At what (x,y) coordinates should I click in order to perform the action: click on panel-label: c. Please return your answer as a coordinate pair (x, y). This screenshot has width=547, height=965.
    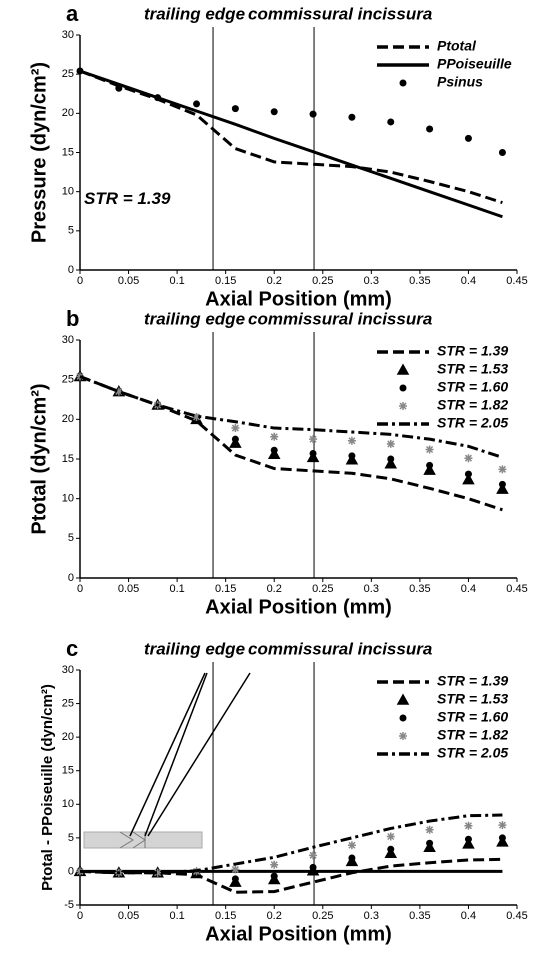
    Looking at the image, I should click on (72, 648).